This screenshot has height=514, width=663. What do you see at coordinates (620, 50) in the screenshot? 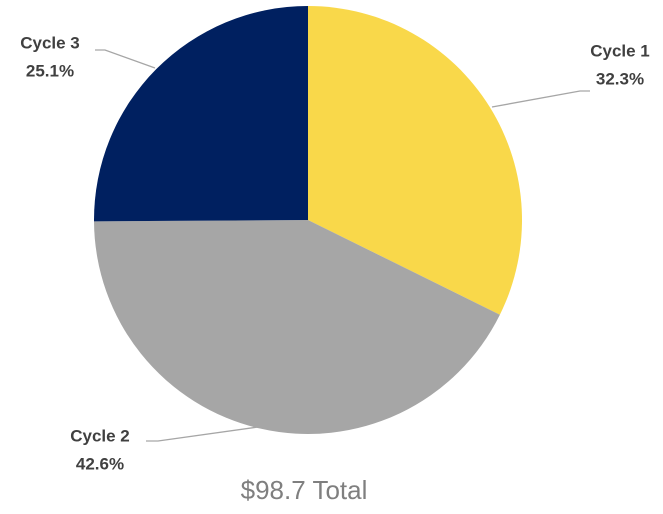
I see `slice-label: Cycle 1` at bounding box center [620, 50].